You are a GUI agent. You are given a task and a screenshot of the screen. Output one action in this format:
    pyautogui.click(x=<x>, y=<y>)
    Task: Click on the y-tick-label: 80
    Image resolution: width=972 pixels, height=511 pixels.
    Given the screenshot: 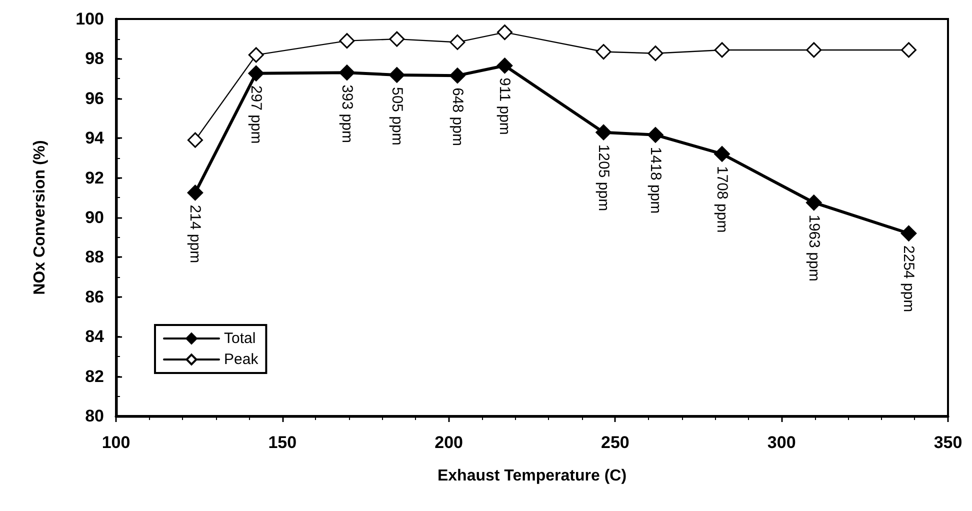 What is the action you would take?
    pyautogui.click(x=94, y=416)
    